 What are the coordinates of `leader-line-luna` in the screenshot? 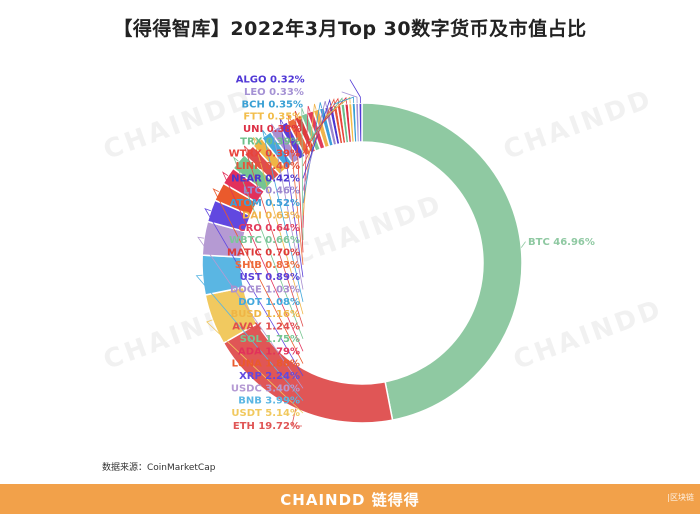 It's located at (258, 276).